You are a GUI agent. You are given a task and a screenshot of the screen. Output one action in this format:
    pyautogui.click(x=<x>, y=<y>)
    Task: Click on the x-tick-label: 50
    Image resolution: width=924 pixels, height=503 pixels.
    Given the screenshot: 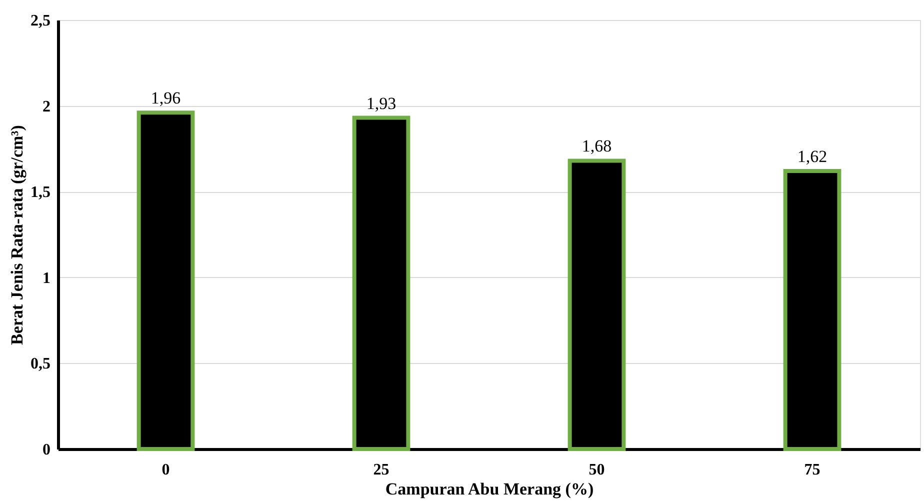 What is the action you would take?
    pyautogui.click(x=596, y=470)
    